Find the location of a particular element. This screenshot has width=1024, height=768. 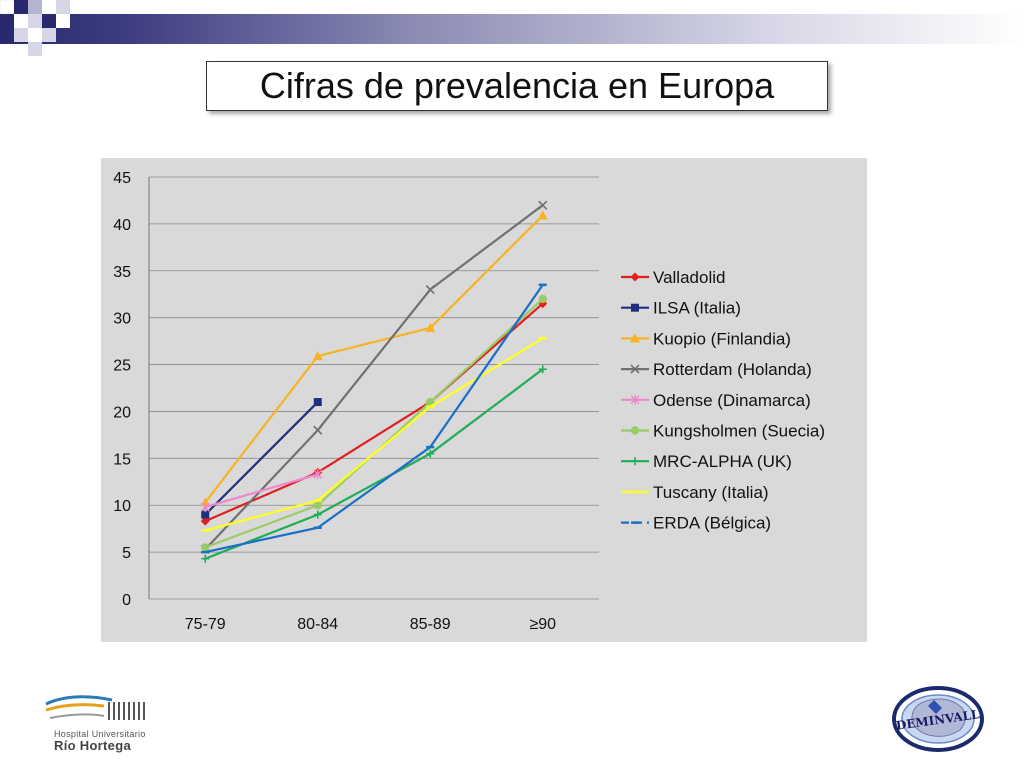

slide-title: Cifras de prevalencia en Europa is located at coordinates (517, 85).